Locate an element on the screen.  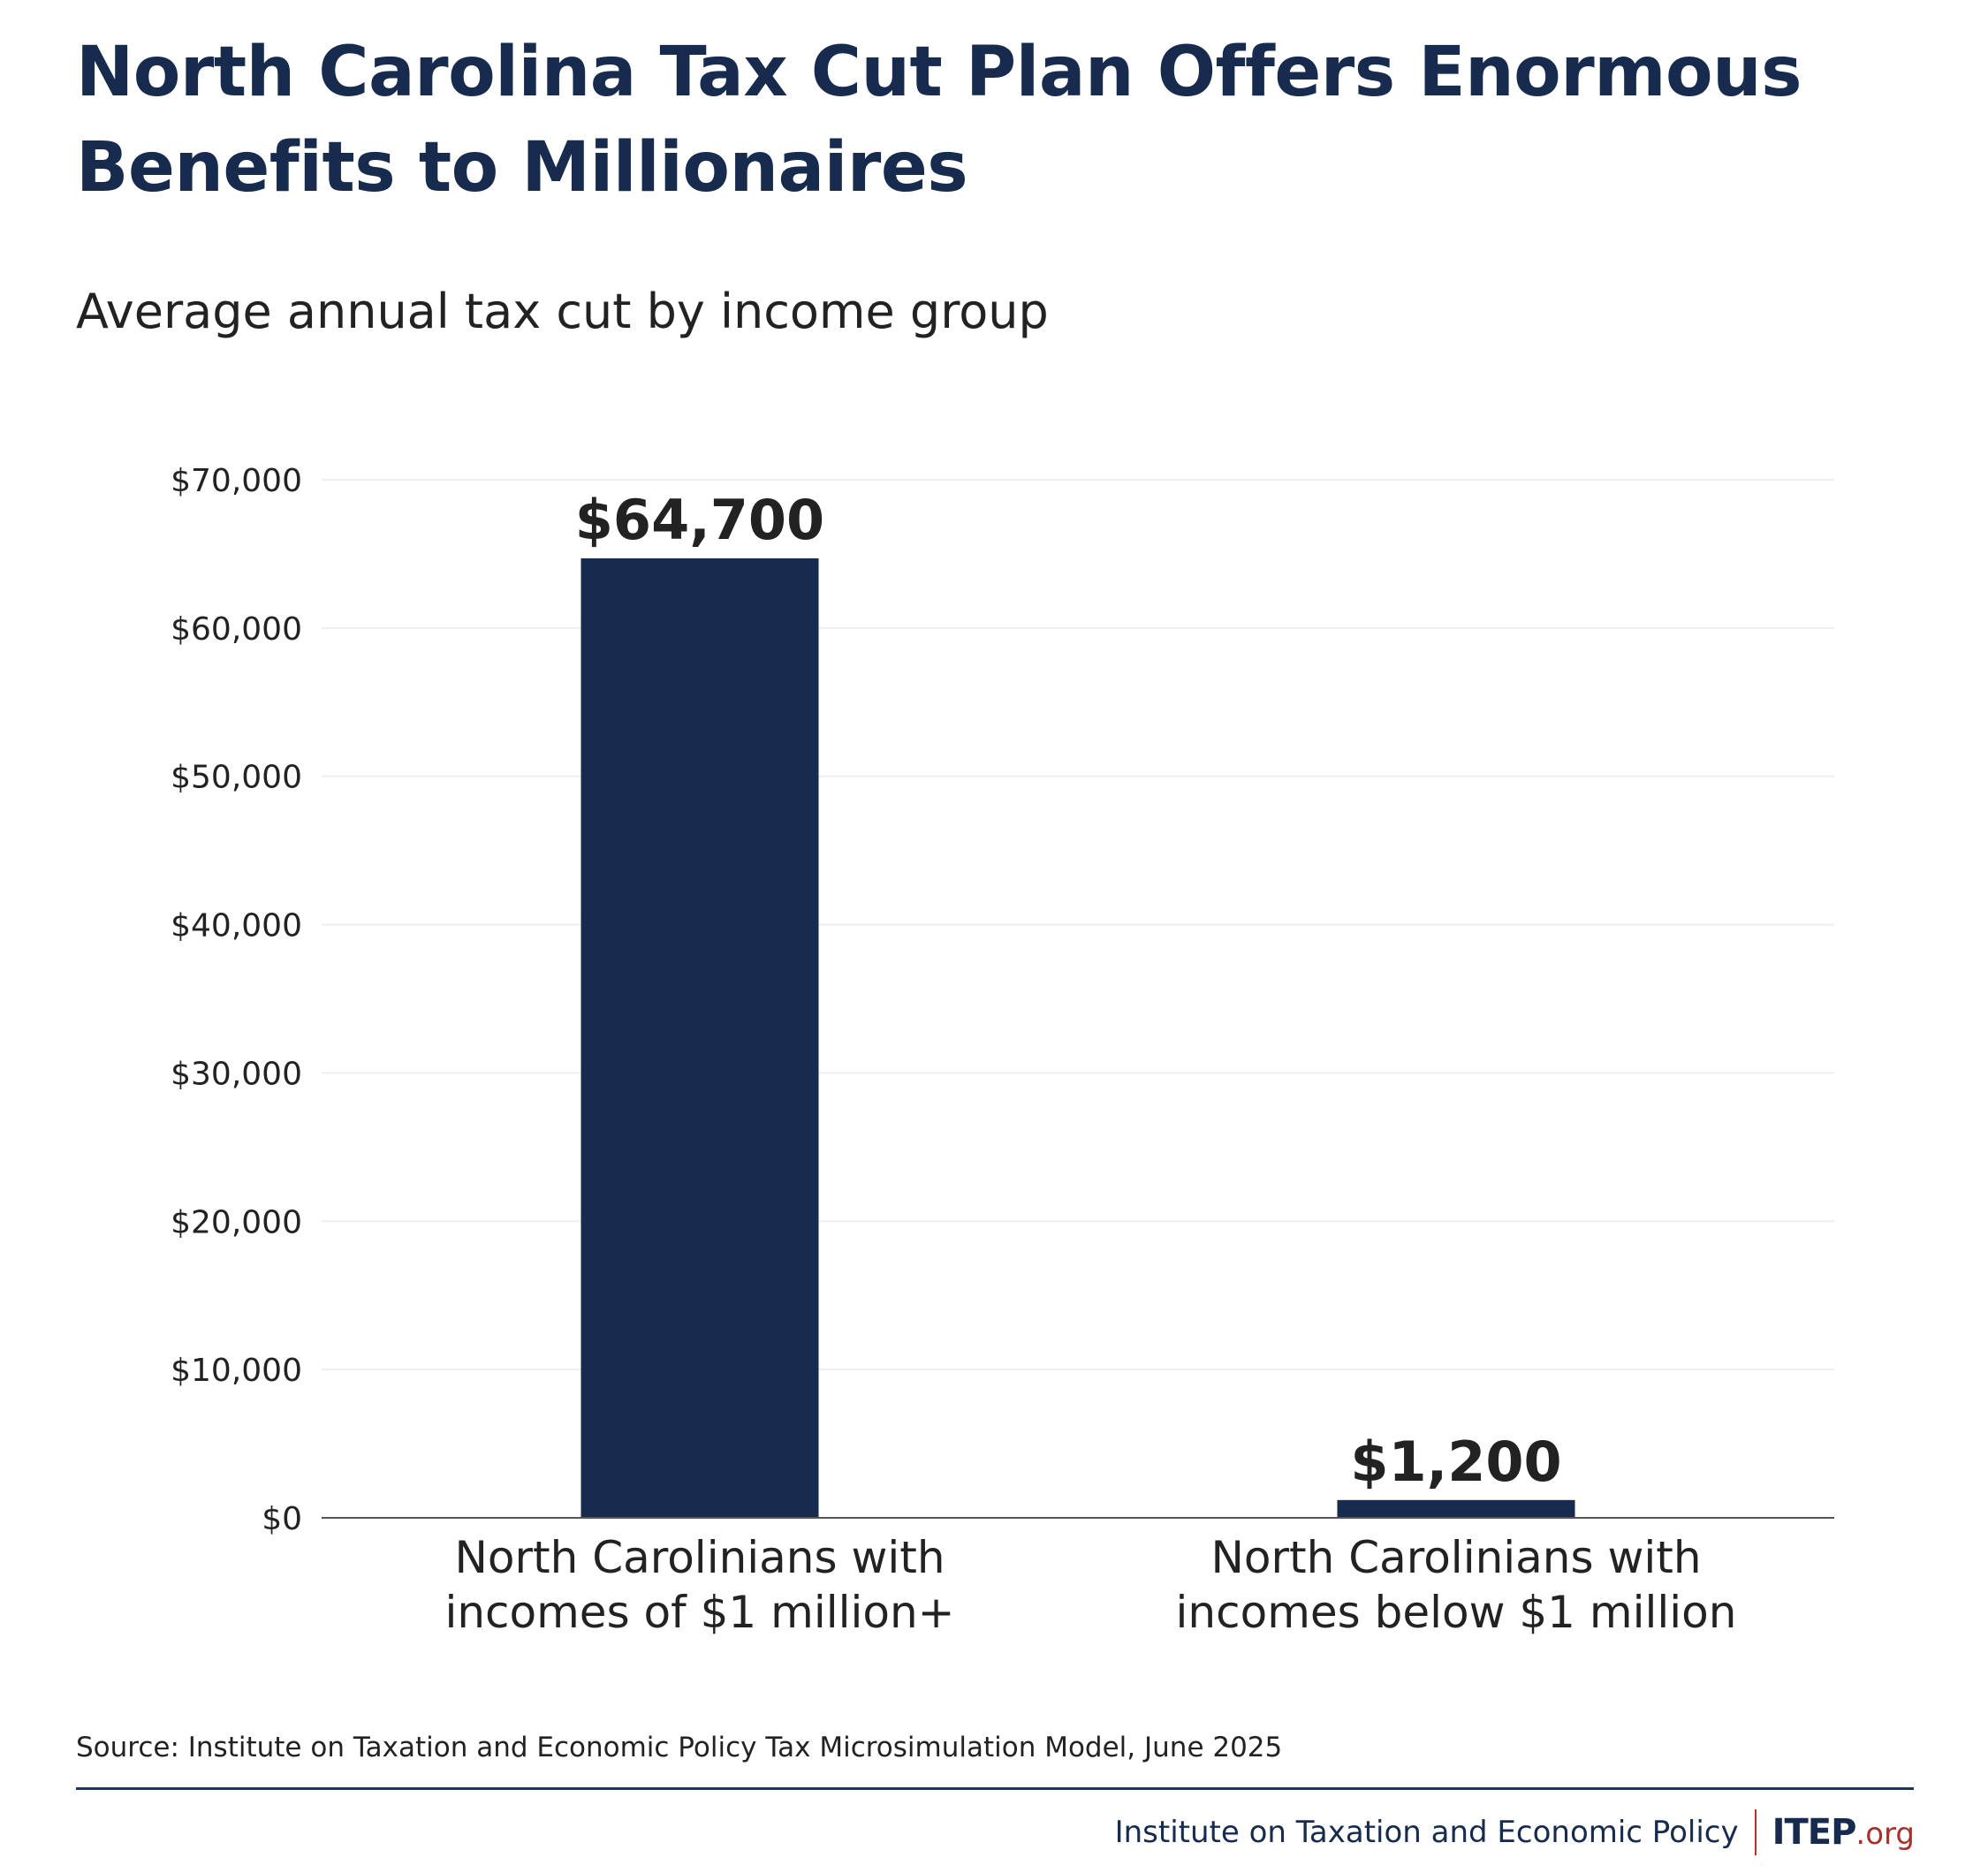
logo-suffix: .org is located at coordinates (1885, 1834).